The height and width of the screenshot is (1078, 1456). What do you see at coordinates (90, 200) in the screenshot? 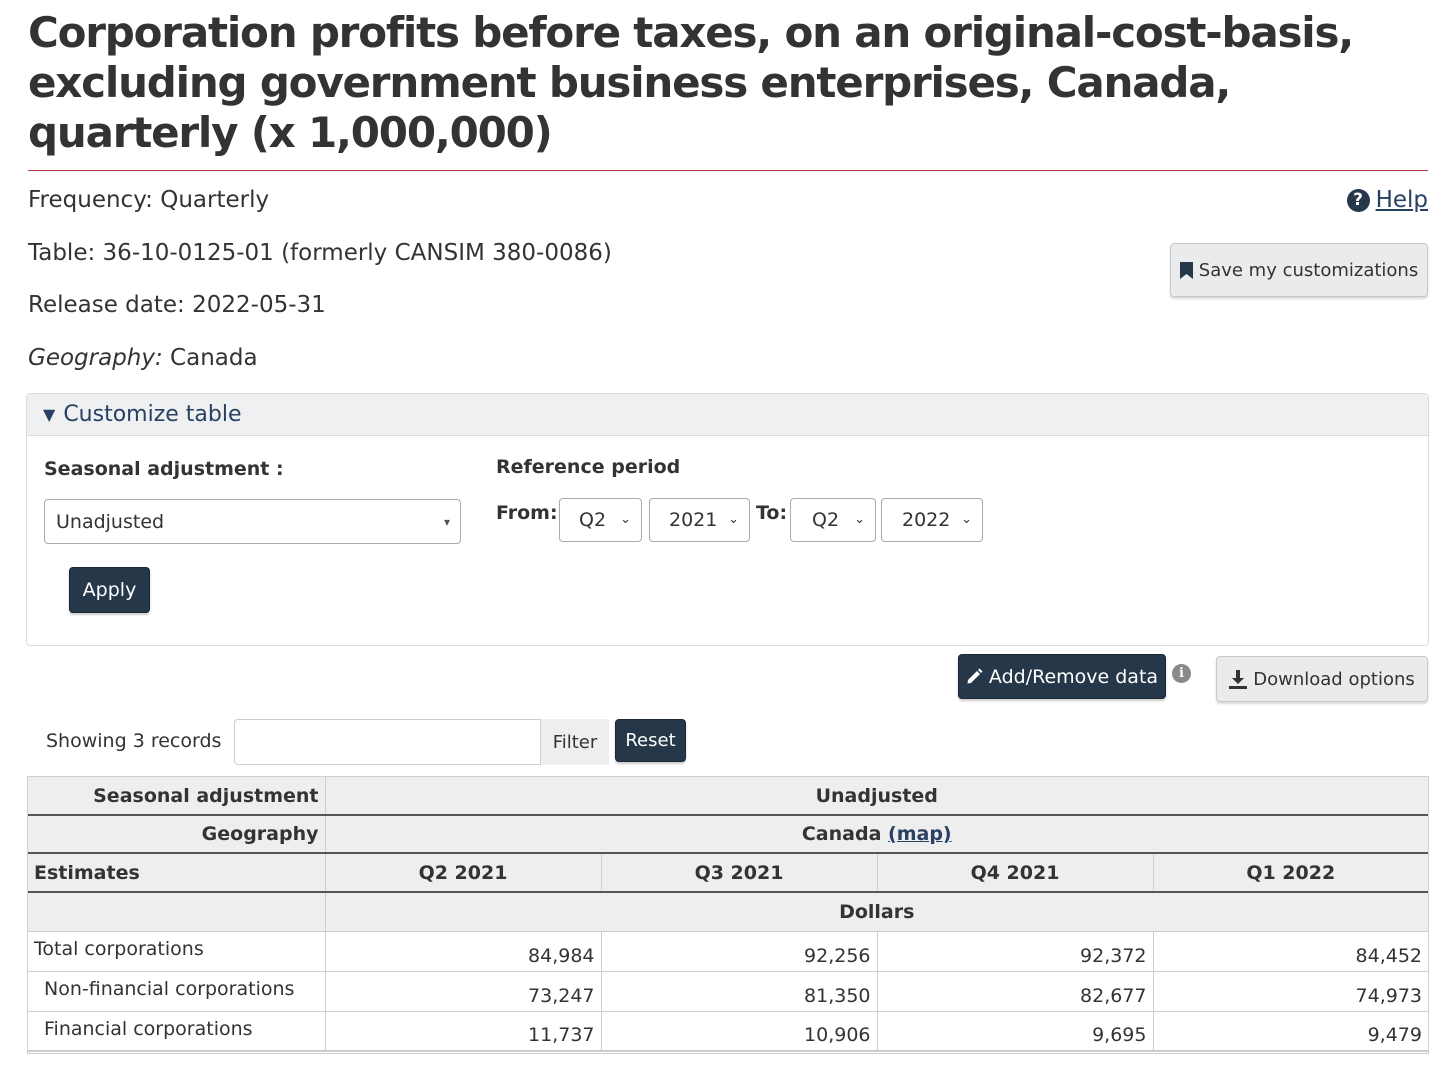
I see `frequency-label: Frequency:` at bounding box center [90, 200].